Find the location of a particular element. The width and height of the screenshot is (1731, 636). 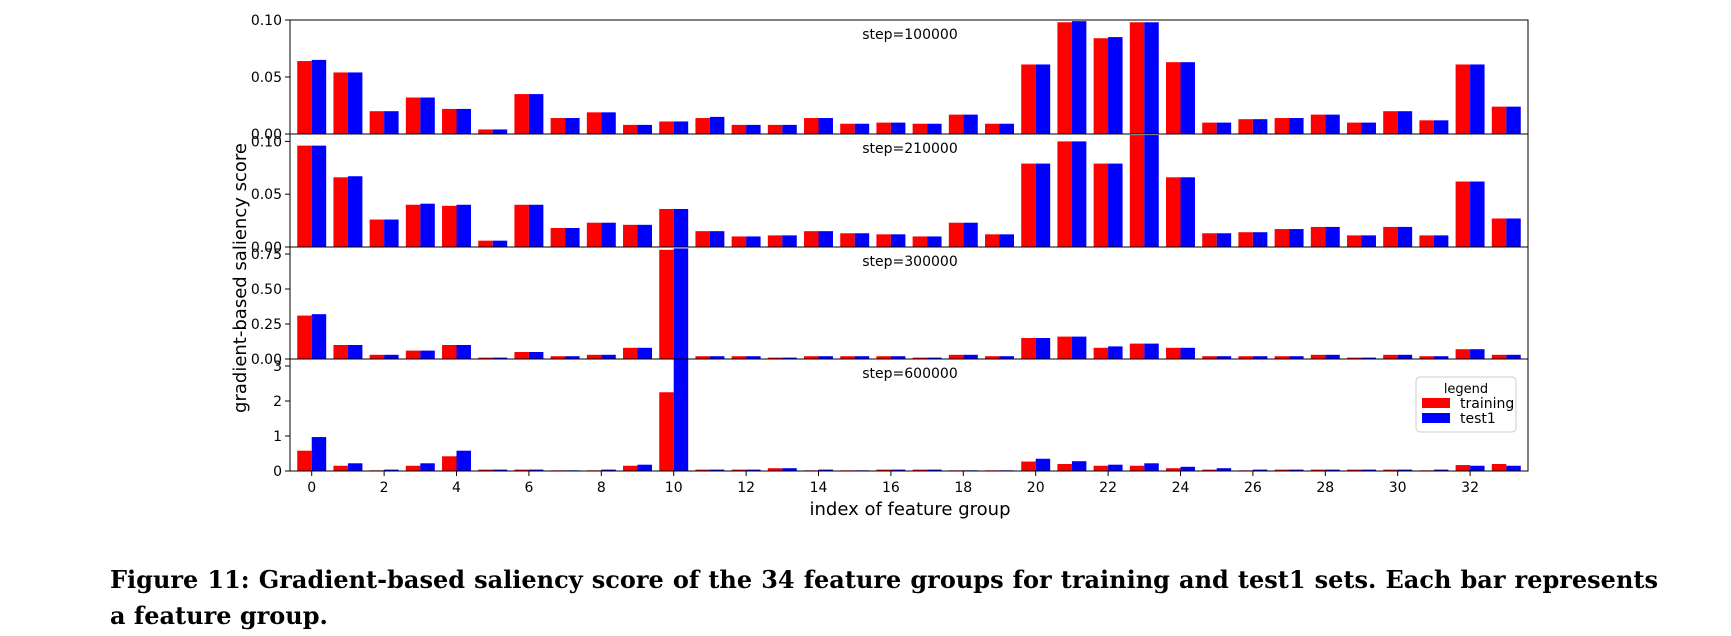

bar-training-panel2-g24 is located at coordinates (1173, 353).